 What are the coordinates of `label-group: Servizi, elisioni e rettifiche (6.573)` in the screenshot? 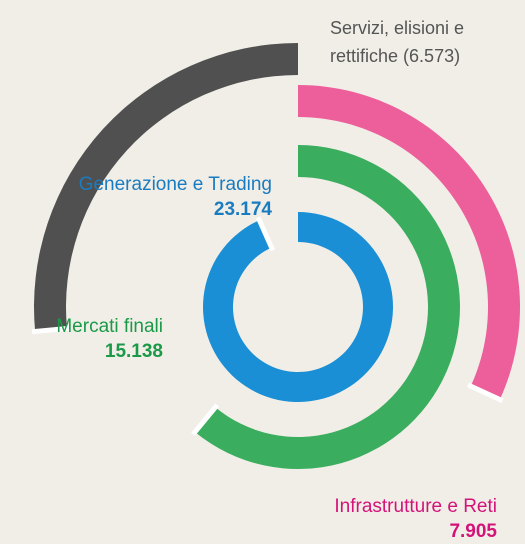 It's located at (420, 42).